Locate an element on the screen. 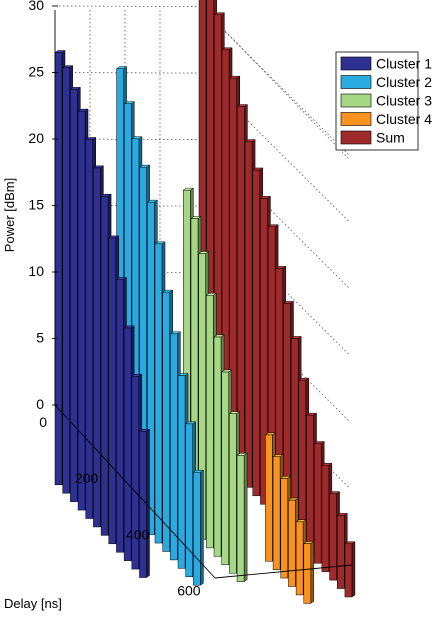 The width and height of the screenshot is (438, 622). delay-tick-label: 600 is located at coordinates (189, 591).